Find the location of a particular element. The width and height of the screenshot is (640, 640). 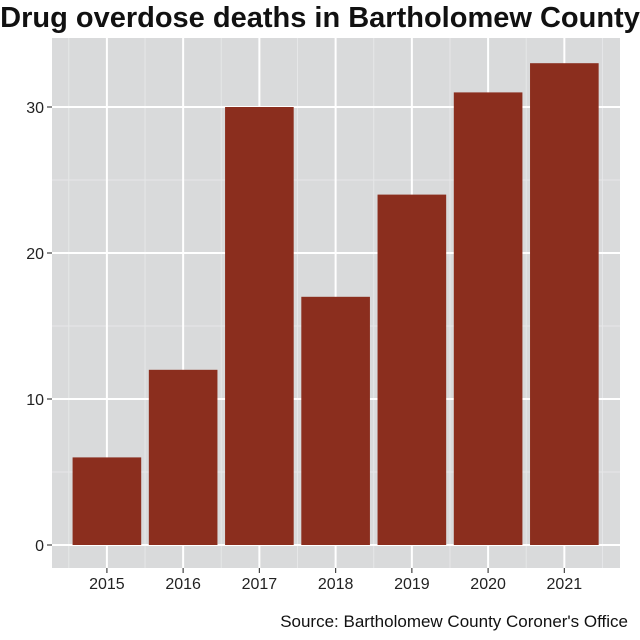

x-tick-label: 2016 is located at coordinates (183, 584).